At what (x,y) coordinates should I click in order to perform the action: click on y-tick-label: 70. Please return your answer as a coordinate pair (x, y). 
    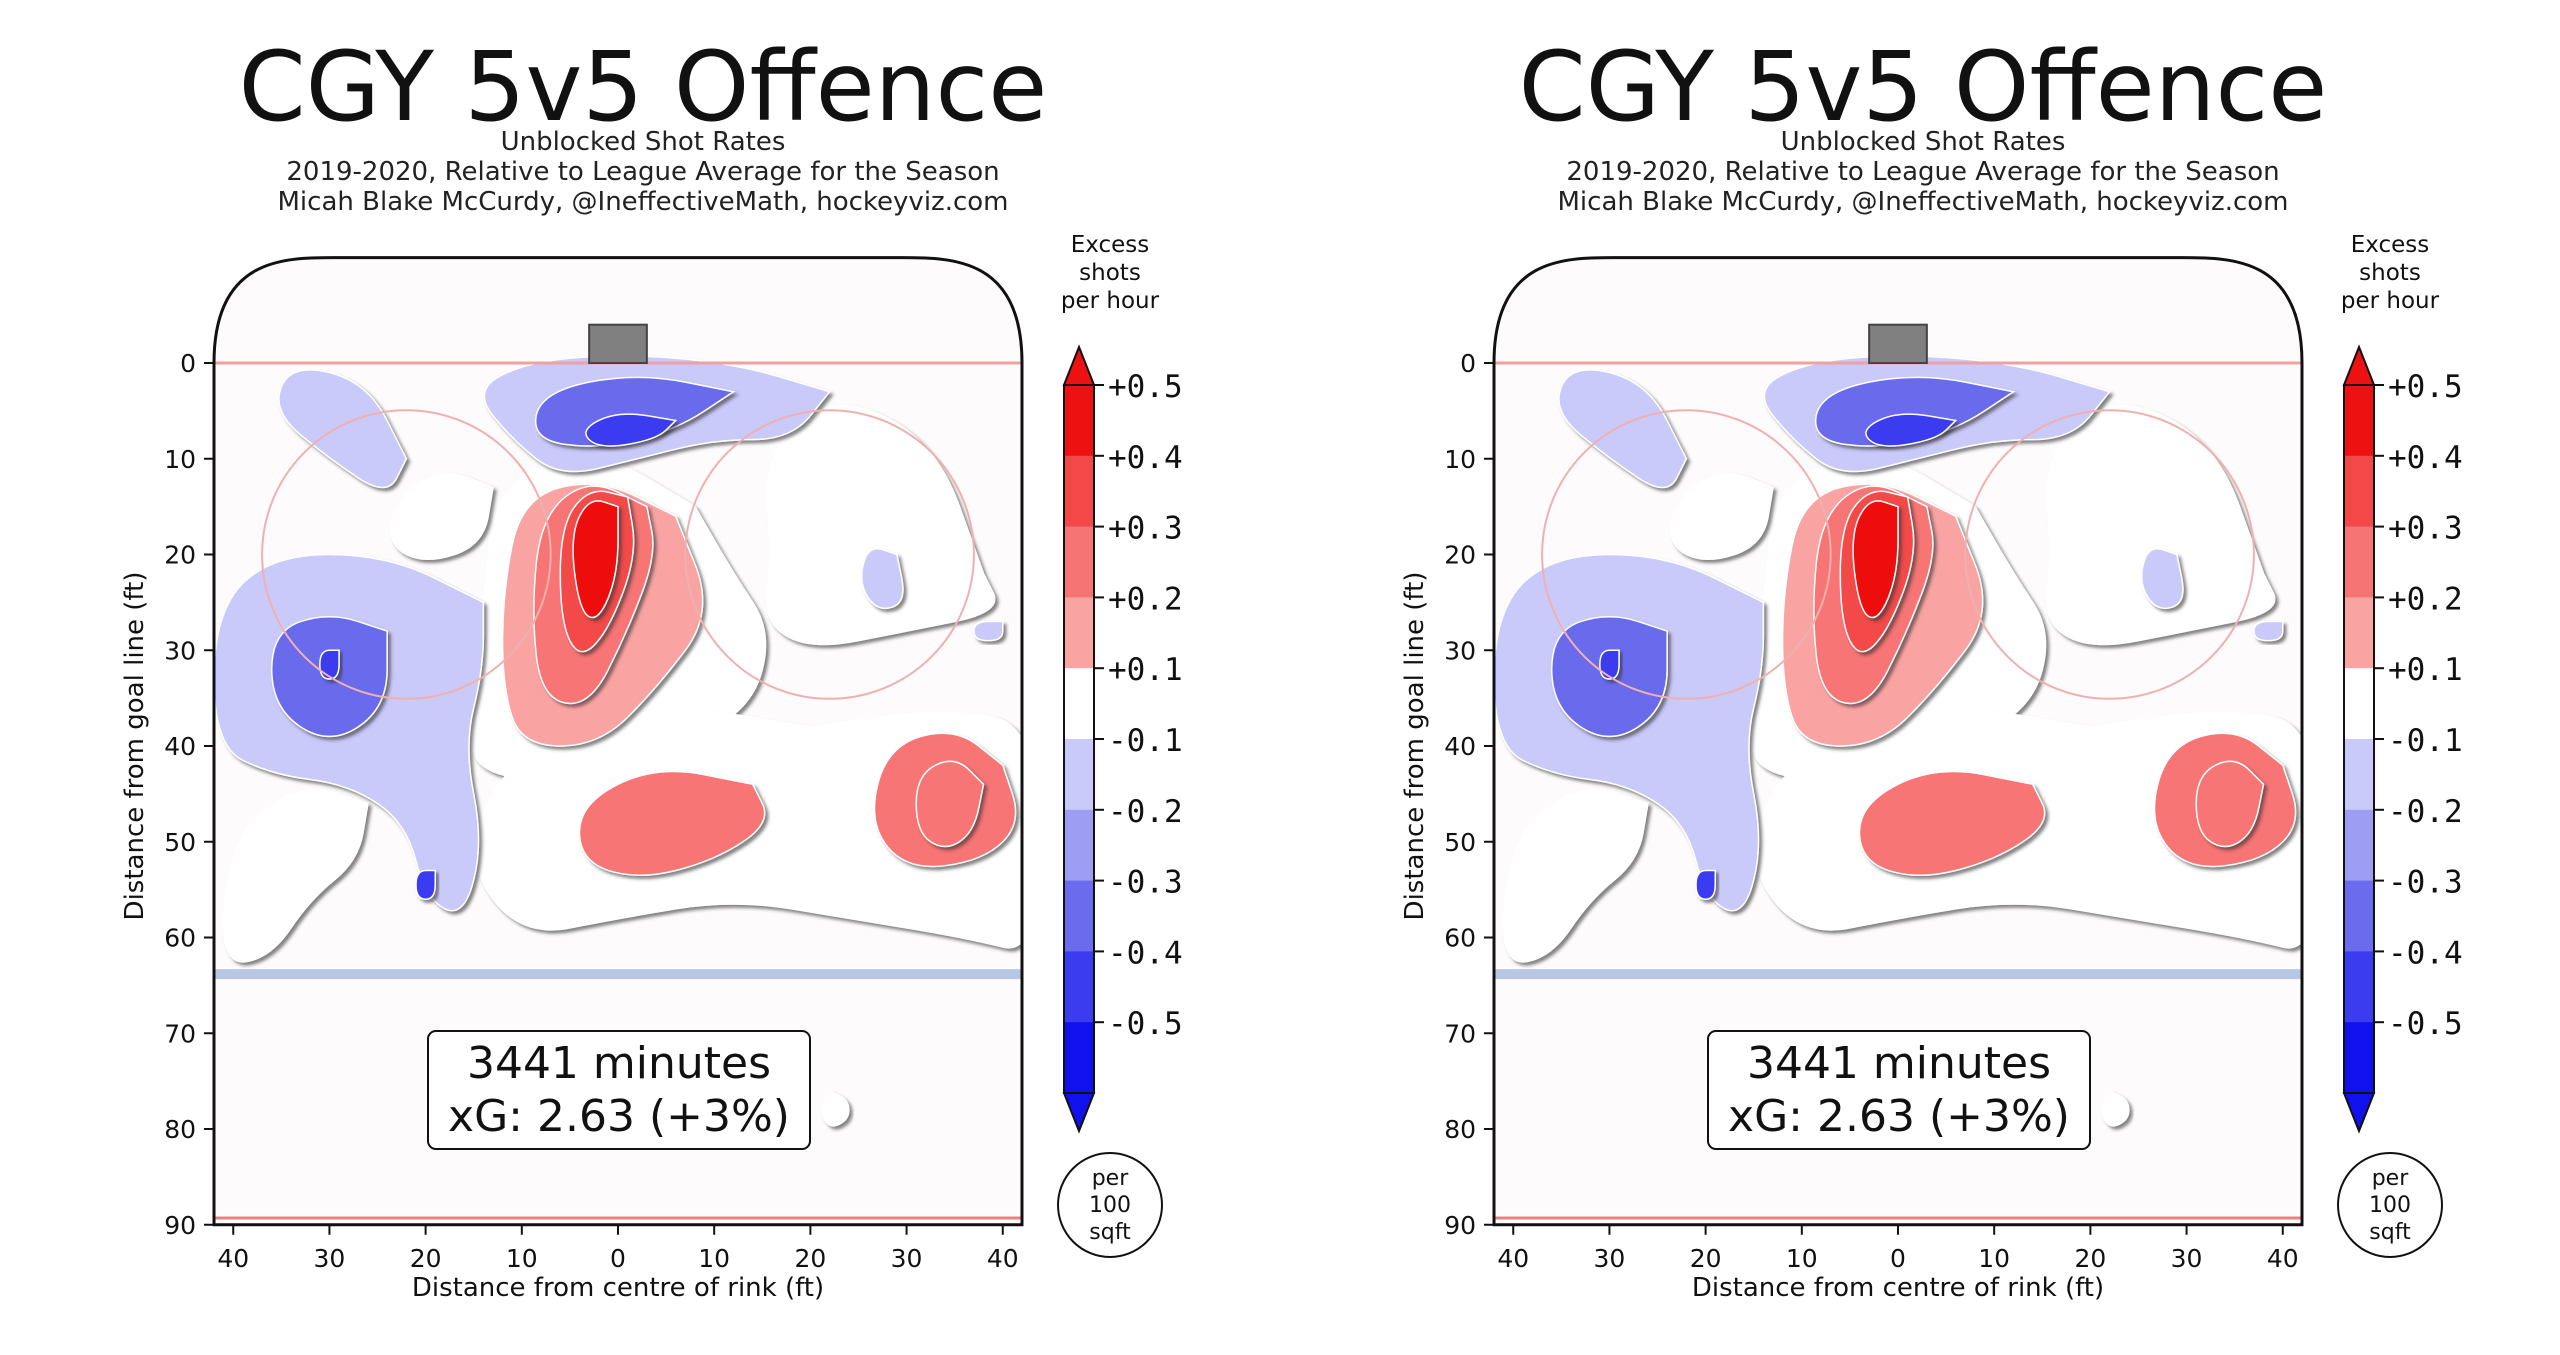
    Looking at the image, I should click on (180, 1033).